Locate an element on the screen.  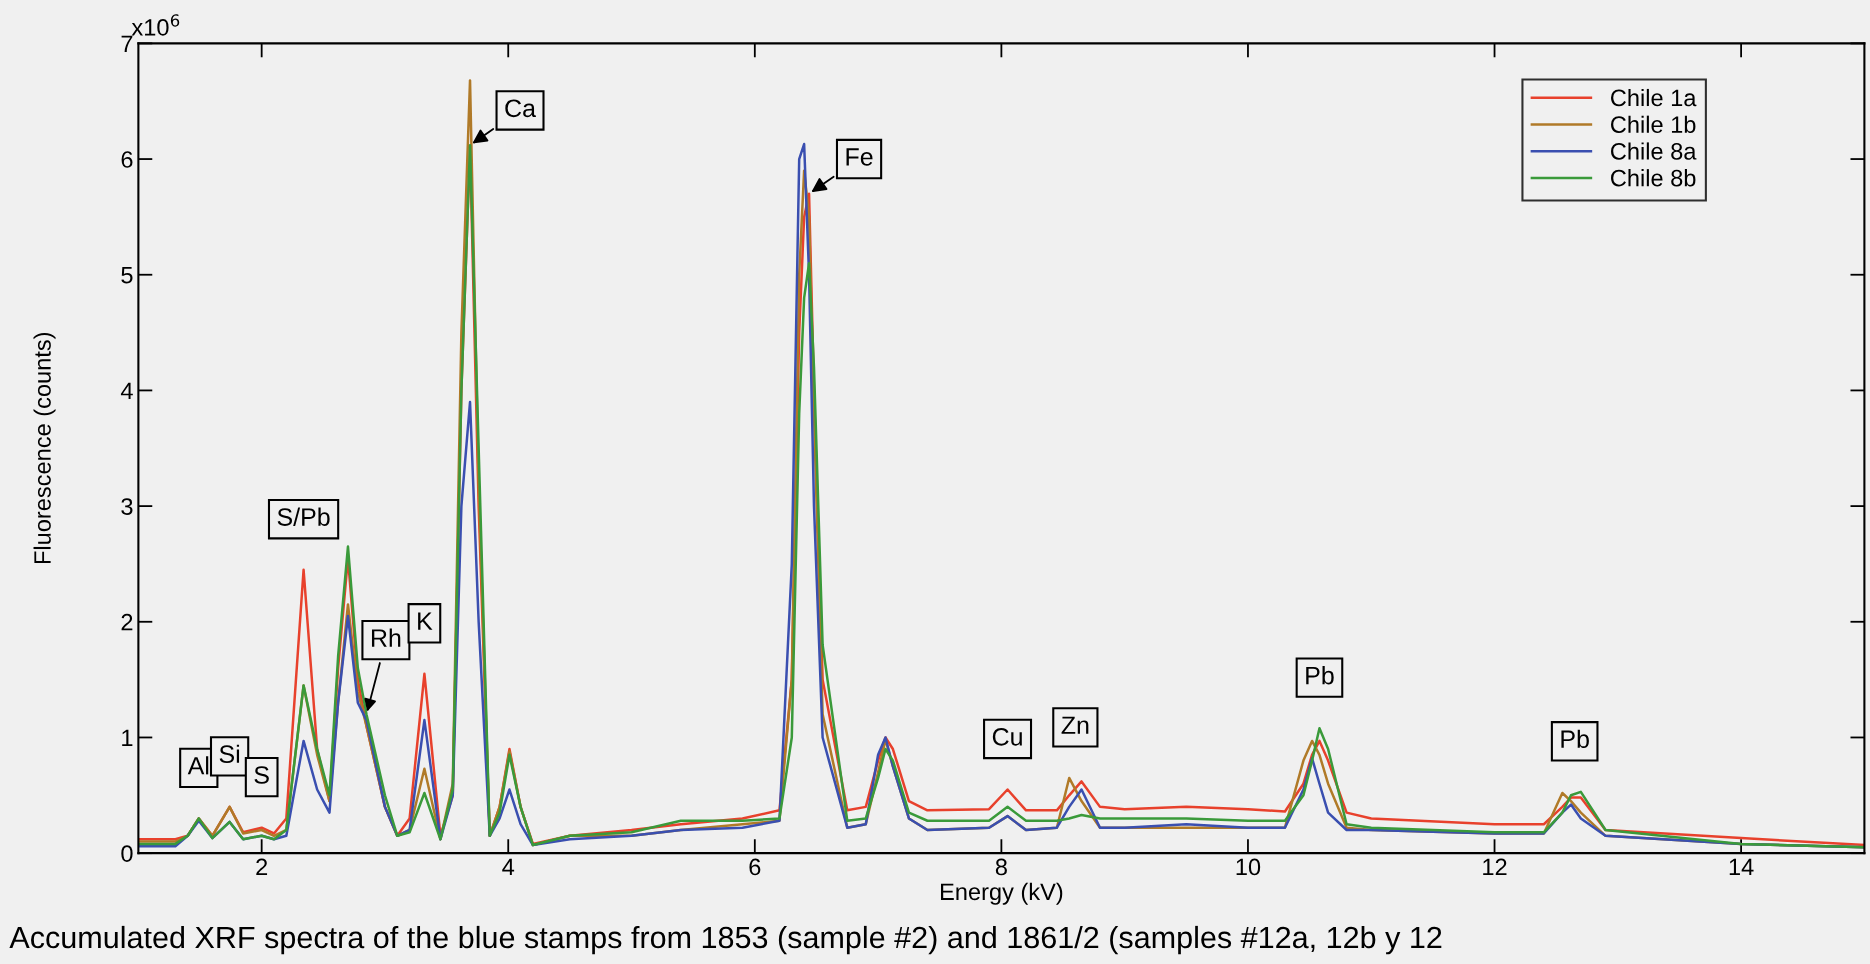
text: Accumulated XRF spectra of the blue stamps from 1853 (sample #2) and 1861/2 (samples #12a, 12b y 12 is located at coordinates (725, 940).